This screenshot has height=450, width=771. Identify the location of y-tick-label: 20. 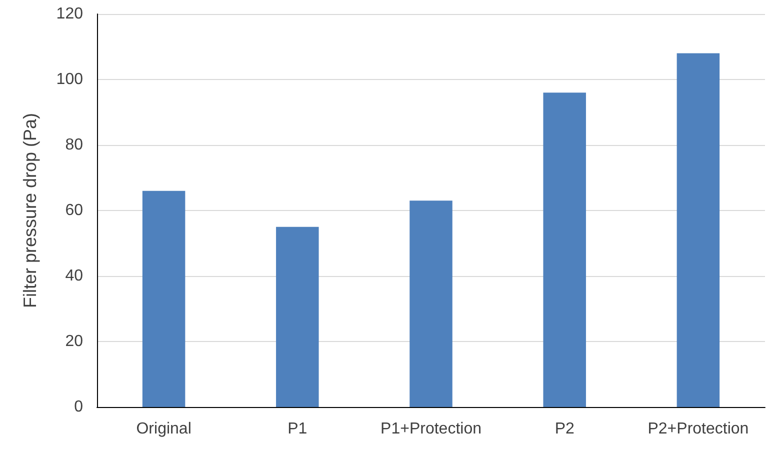
(74, 341).